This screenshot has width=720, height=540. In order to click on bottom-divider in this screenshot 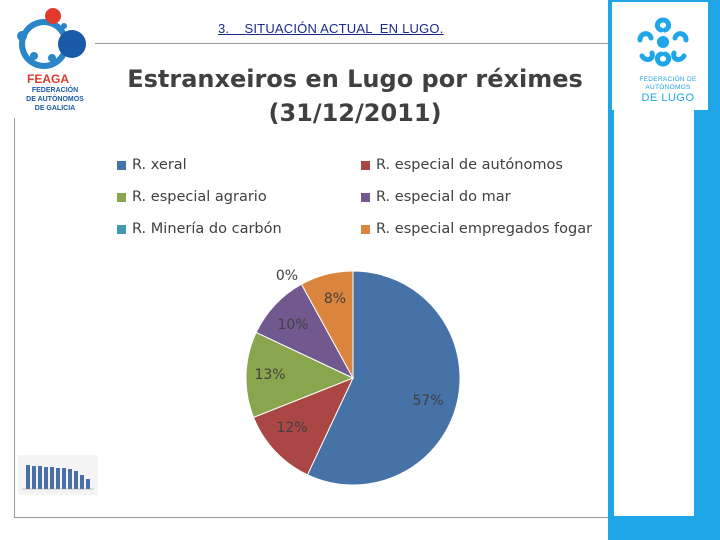, I will do `click(312, 517)`.